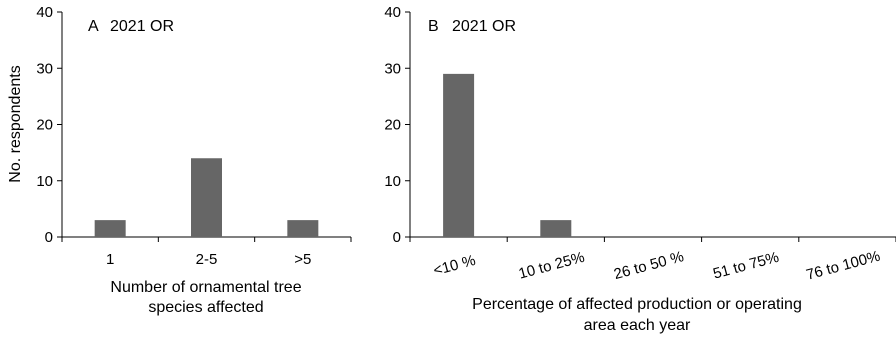 The image size is (896, 339). I want to click on y-axis-label: No. respondents, so click(15, 123).